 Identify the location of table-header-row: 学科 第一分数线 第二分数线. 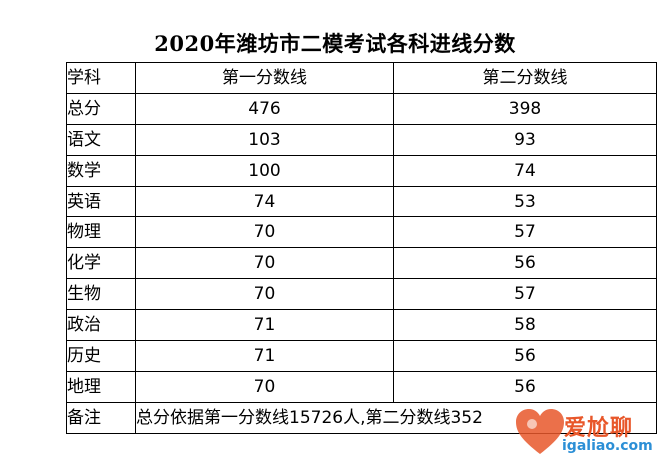
(361, 78).